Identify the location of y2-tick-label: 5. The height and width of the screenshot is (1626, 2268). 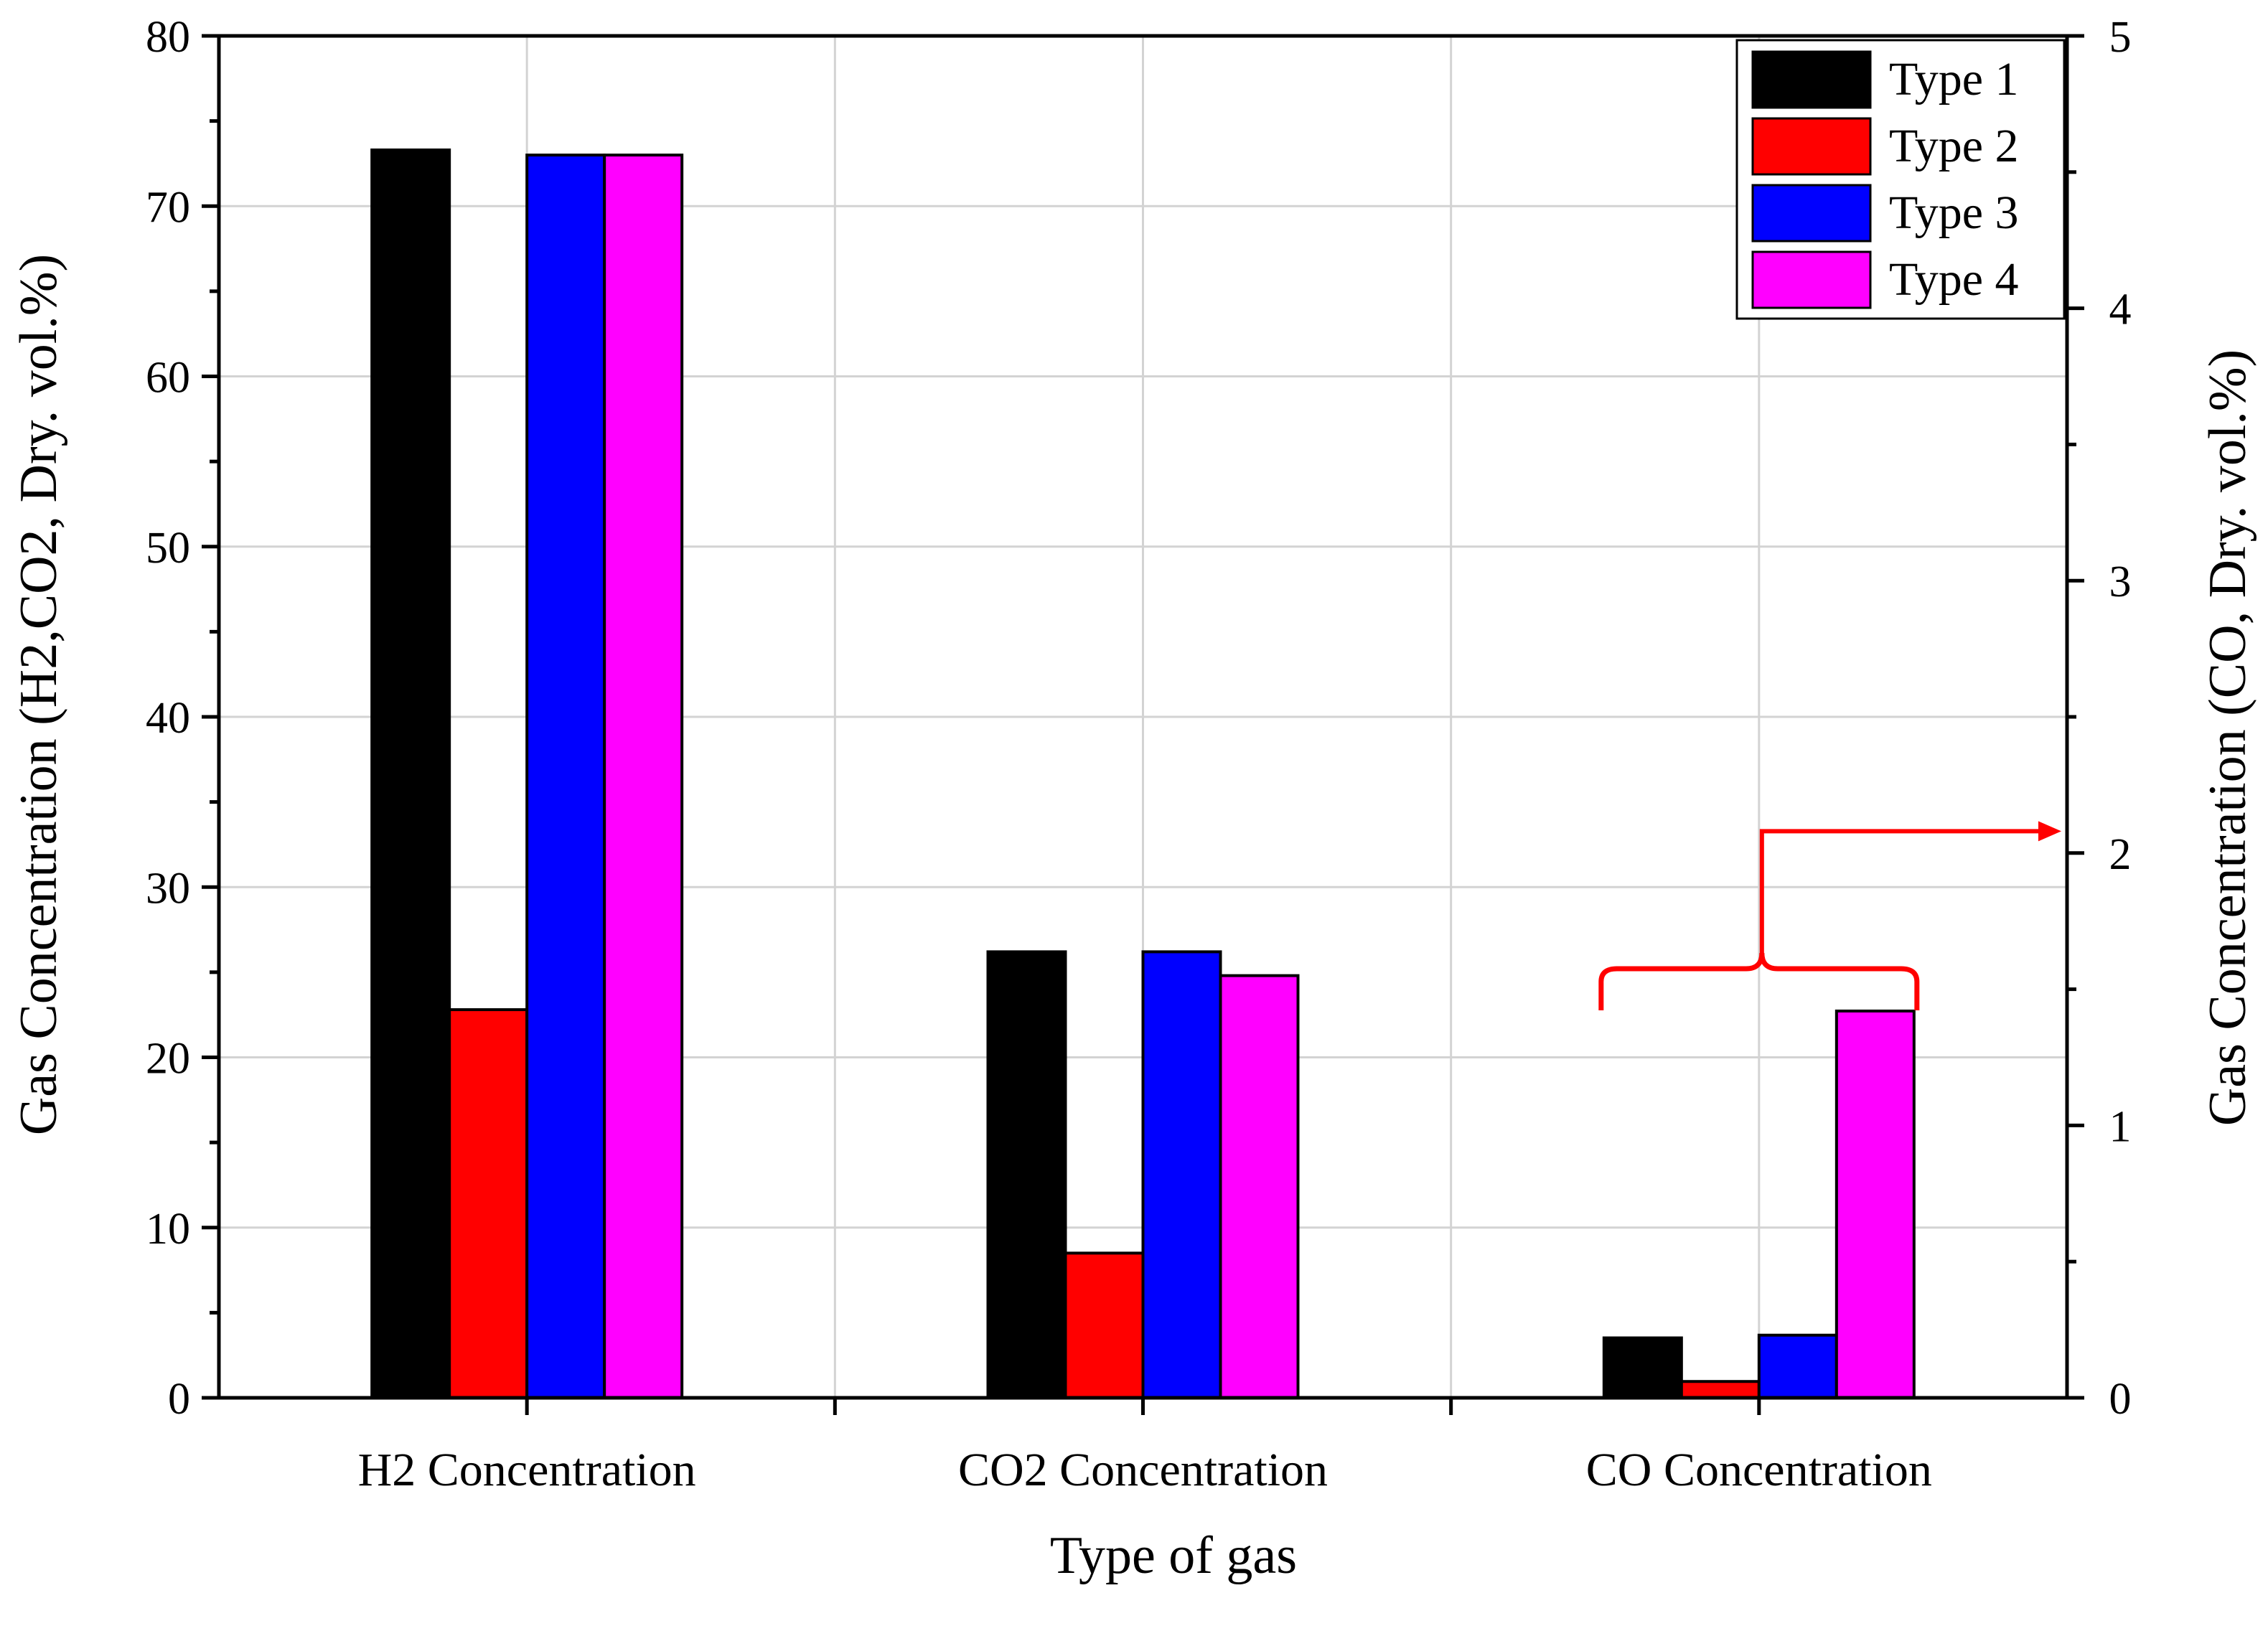
(2120, 37).